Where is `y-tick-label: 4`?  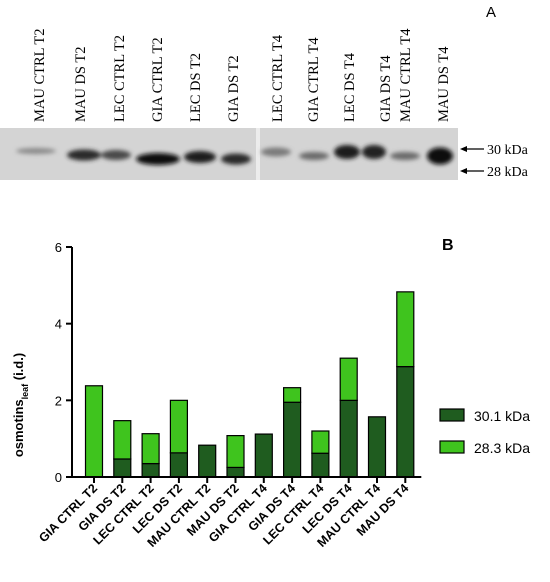 y-tick-label: 4 is located at coordinates (58, 324).